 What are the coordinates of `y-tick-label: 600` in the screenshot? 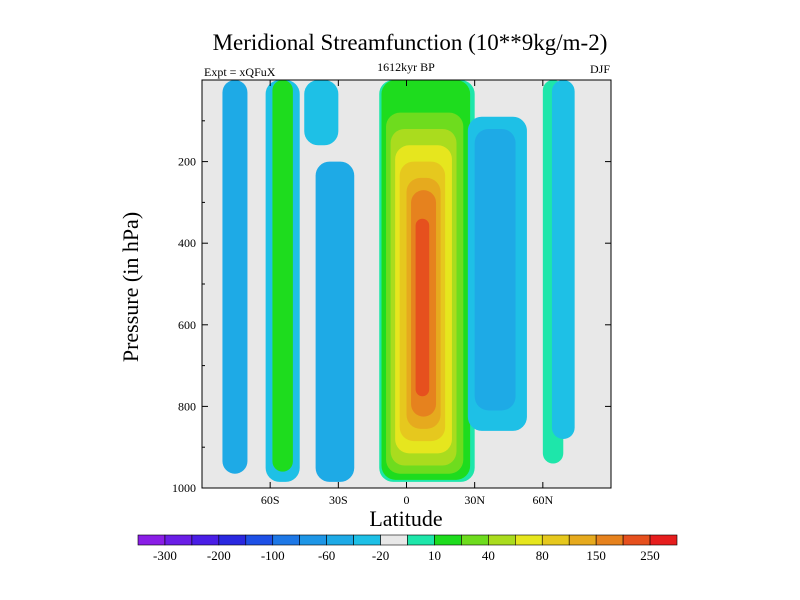 It's located at (187, 325).